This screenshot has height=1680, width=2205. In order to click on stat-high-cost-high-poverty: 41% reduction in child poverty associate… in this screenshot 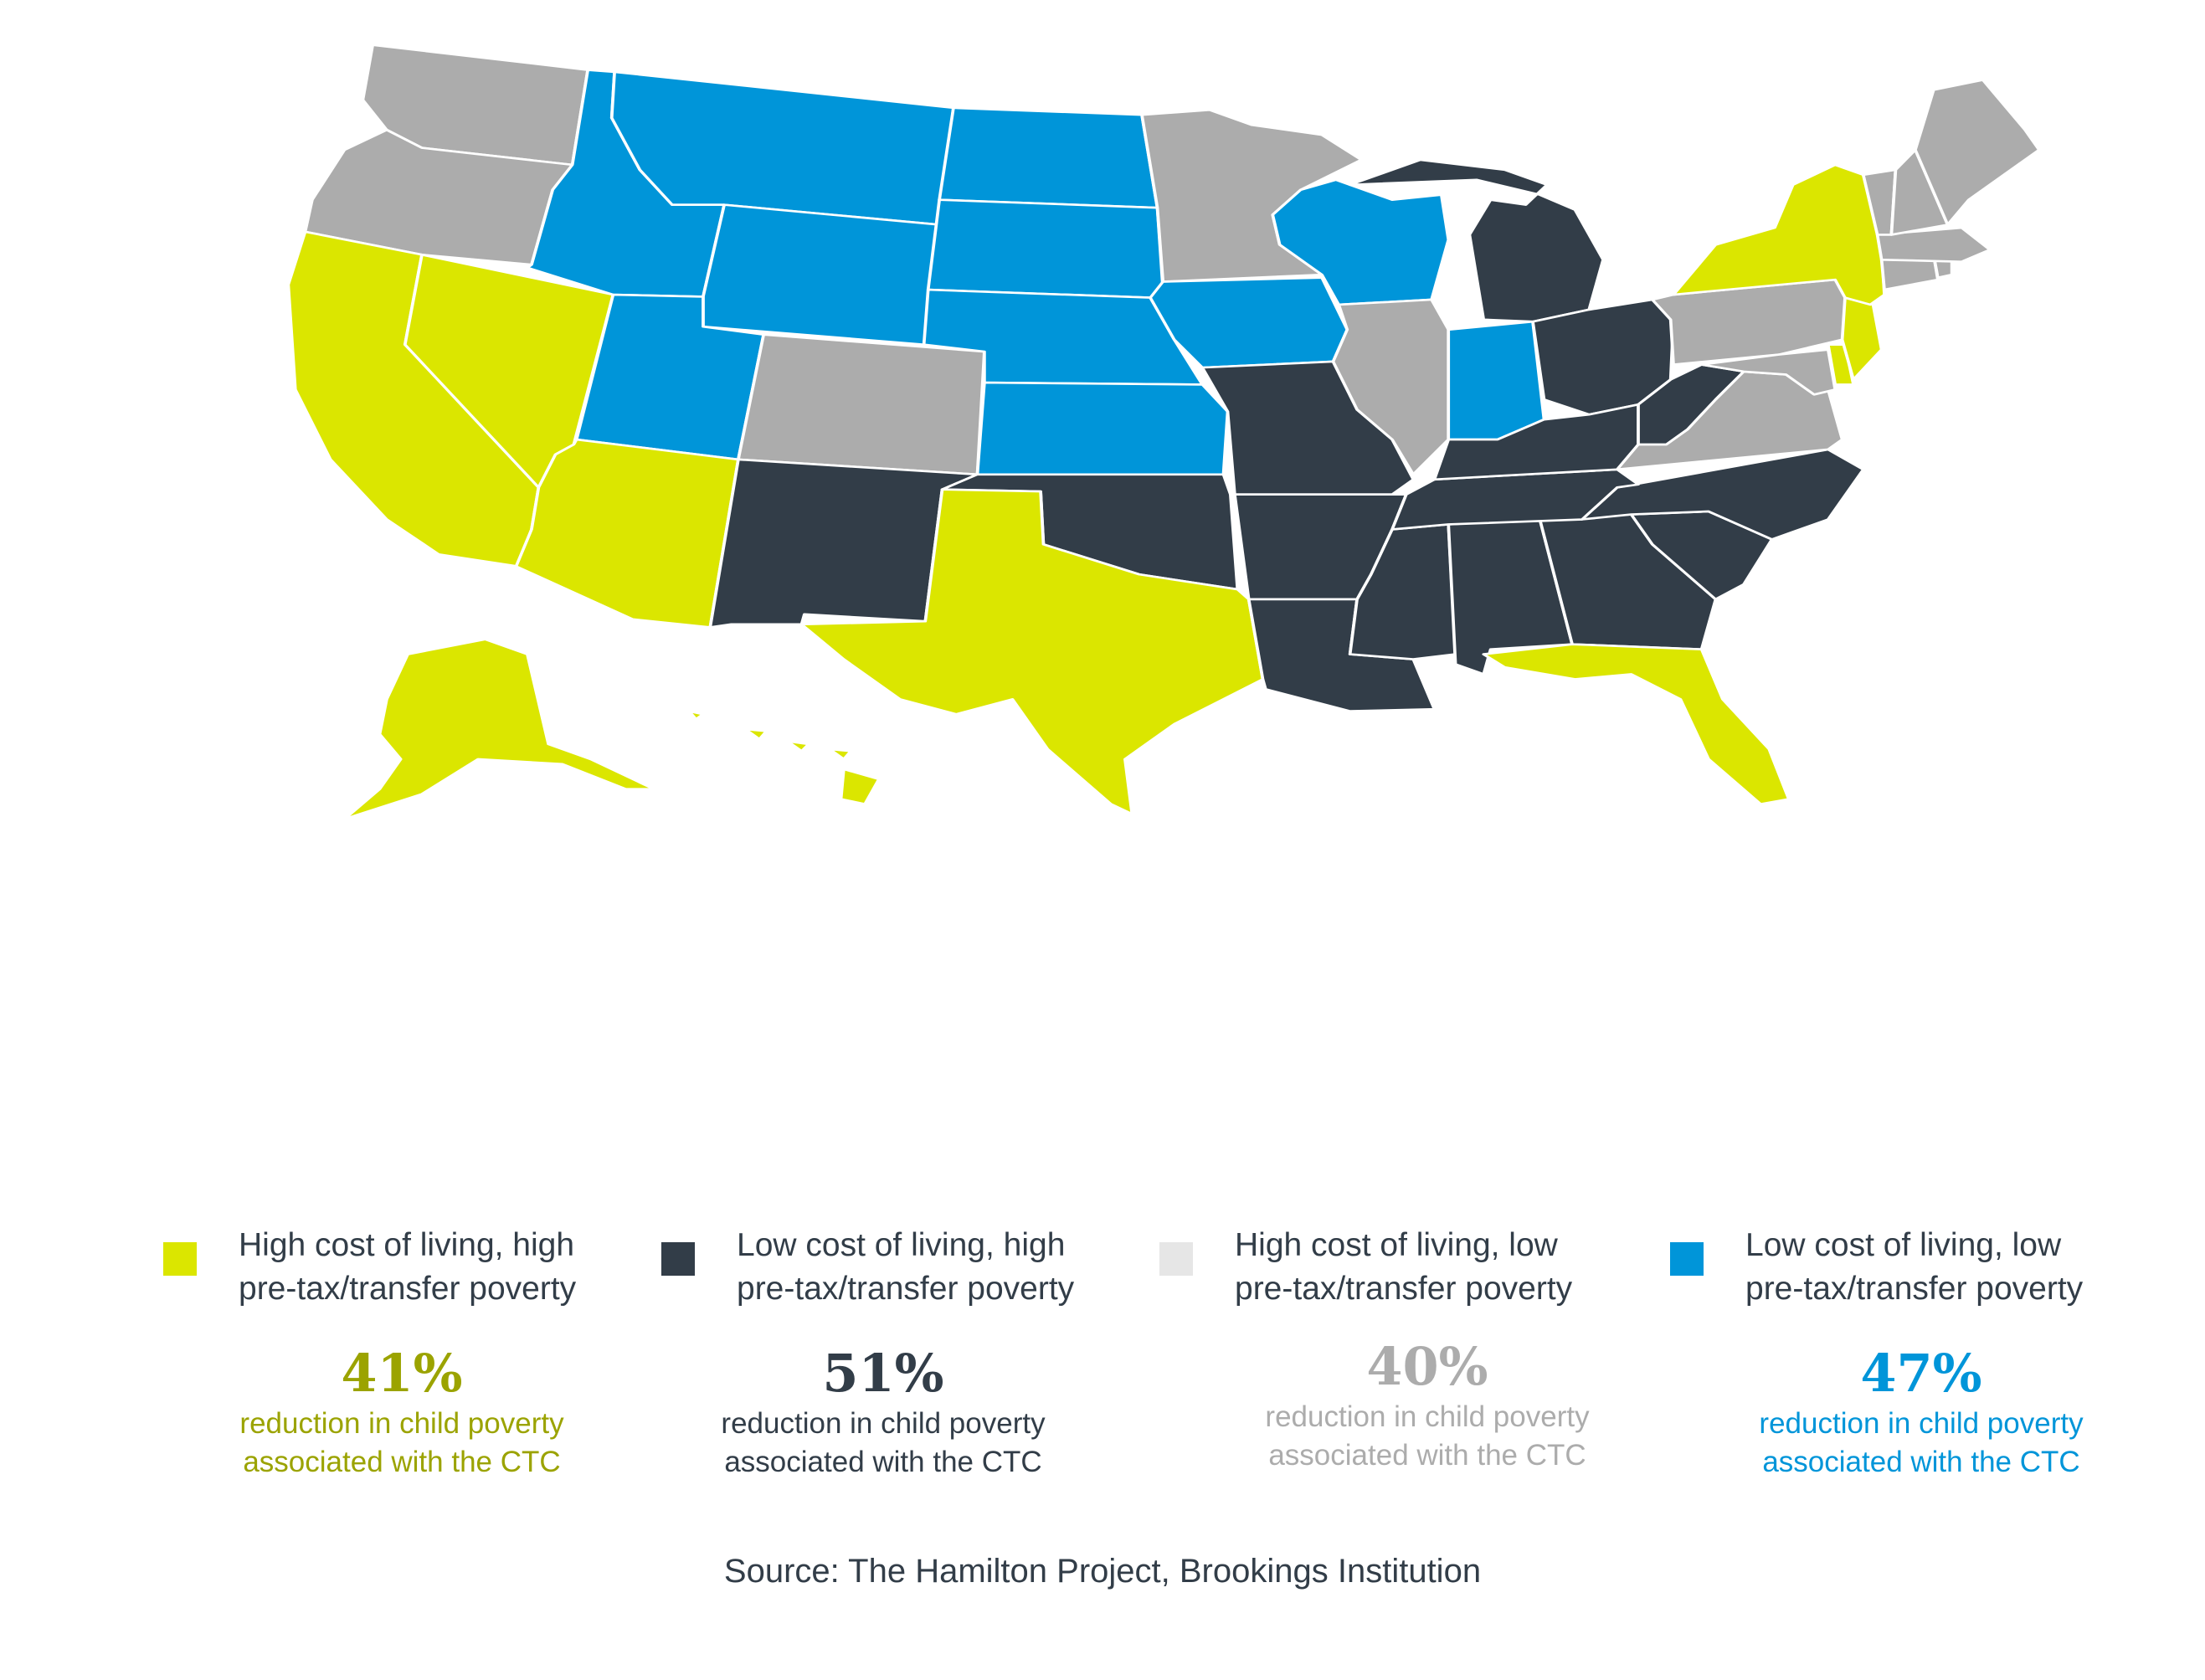, I will do `click(401, 1414)`.